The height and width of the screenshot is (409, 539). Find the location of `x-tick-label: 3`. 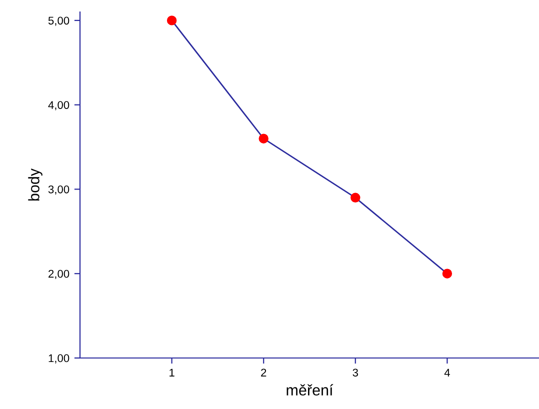

x-tick-label: 3 is located at coordinates (355, 372).